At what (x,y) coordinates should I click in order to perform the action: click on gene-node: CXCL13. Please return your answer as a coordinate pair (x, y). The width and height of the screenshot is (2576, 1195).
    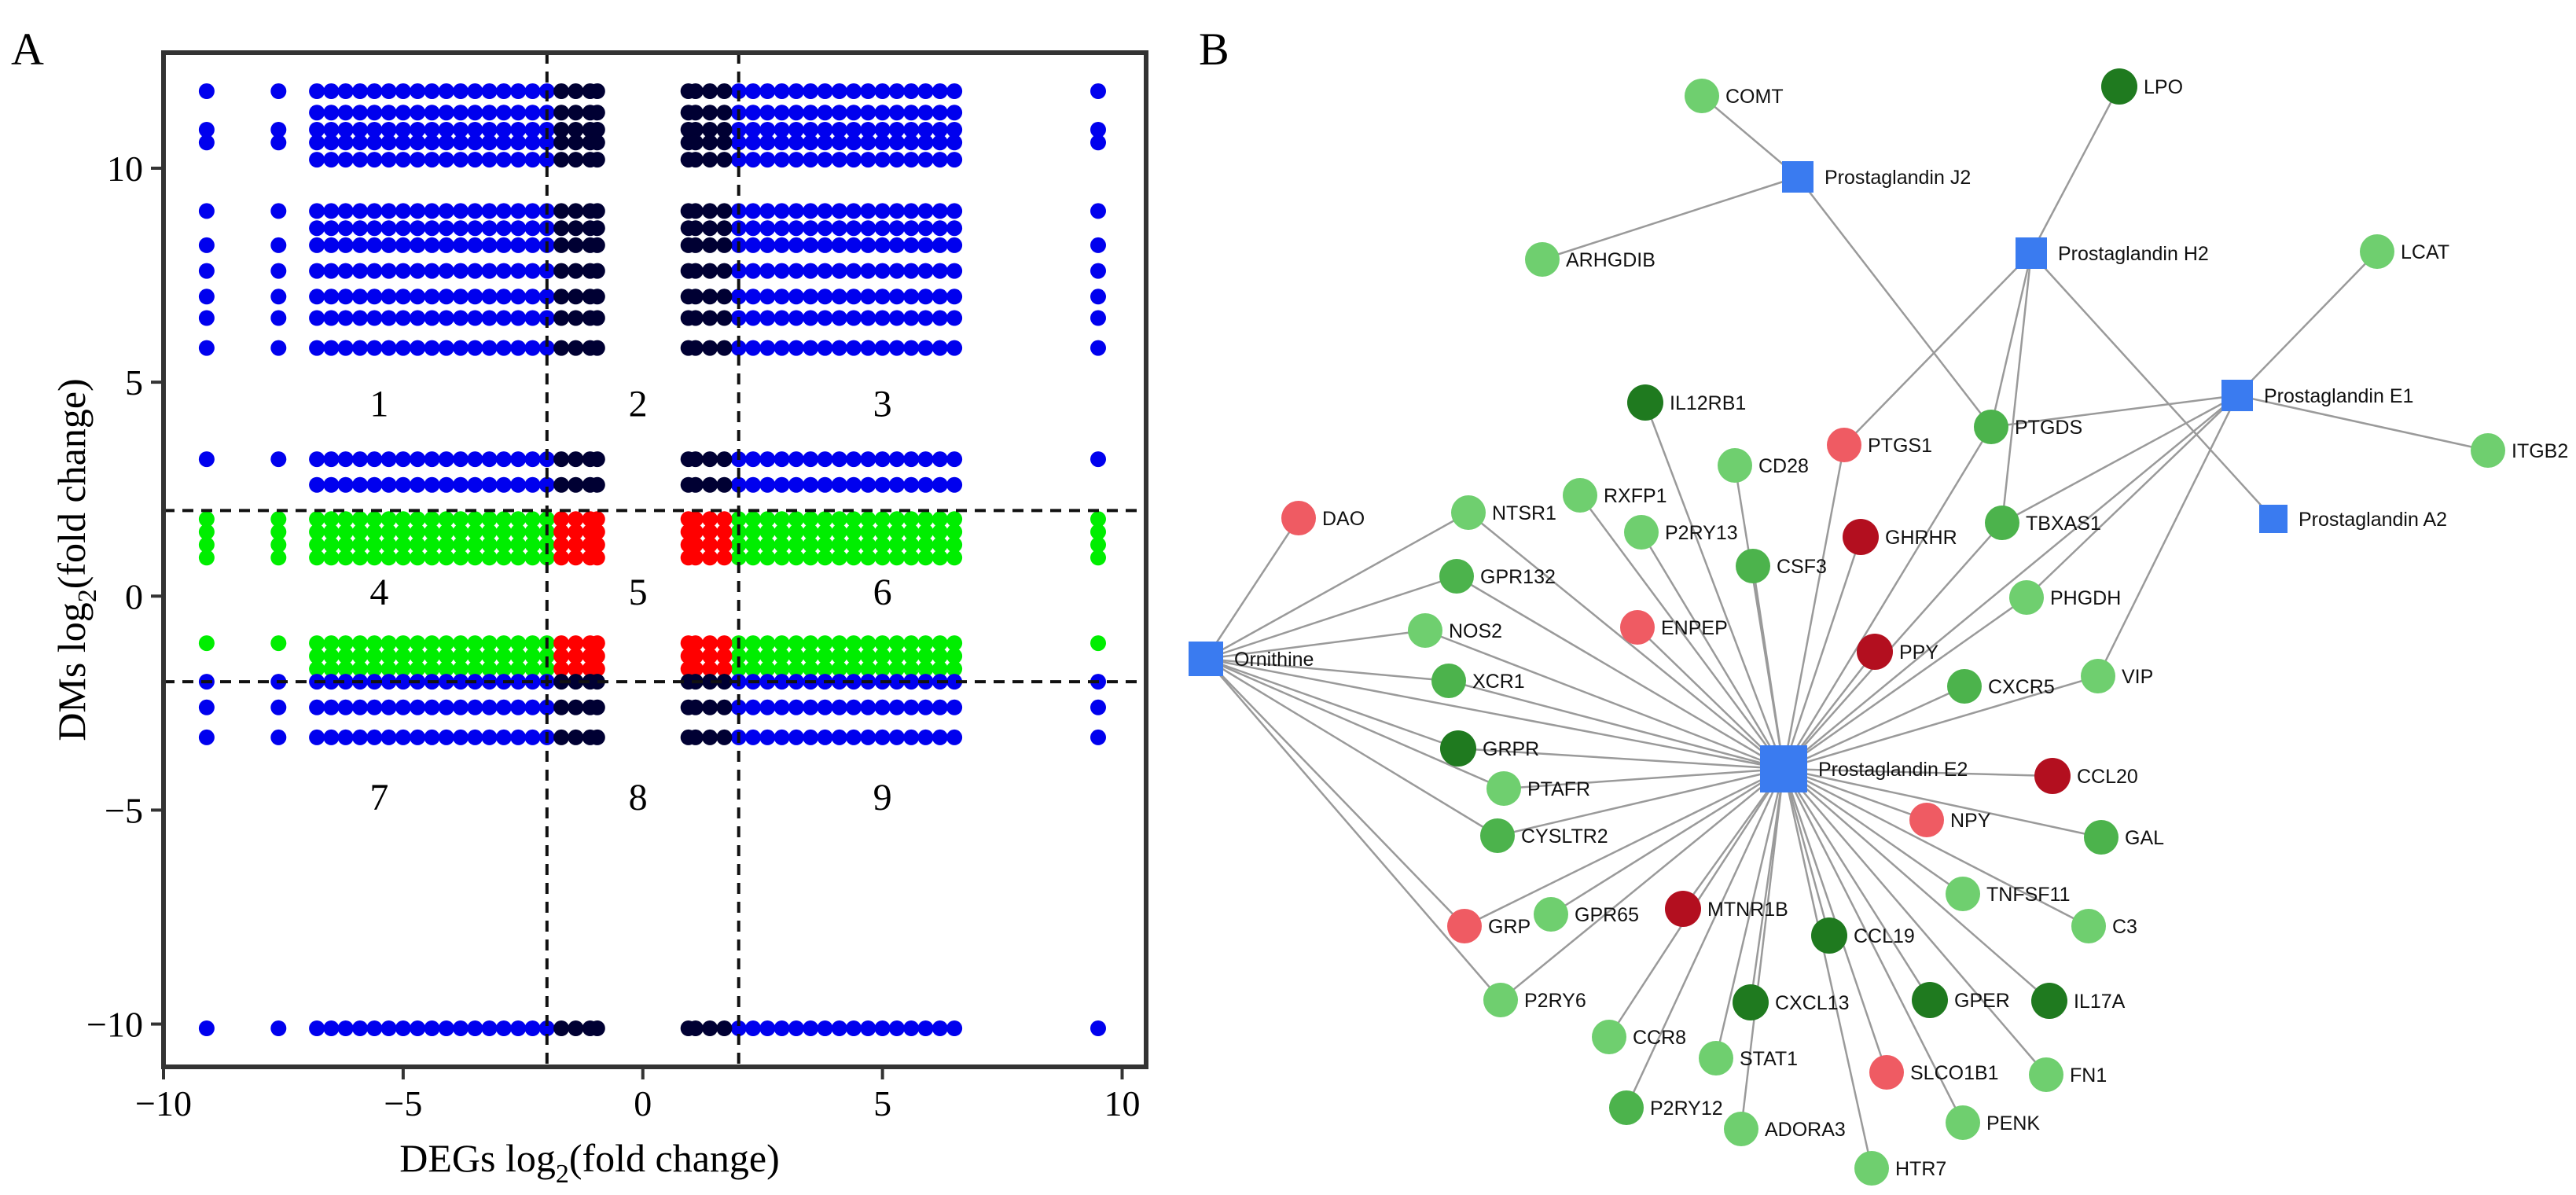
    Looking at the image, I should click on (1791, 1002).